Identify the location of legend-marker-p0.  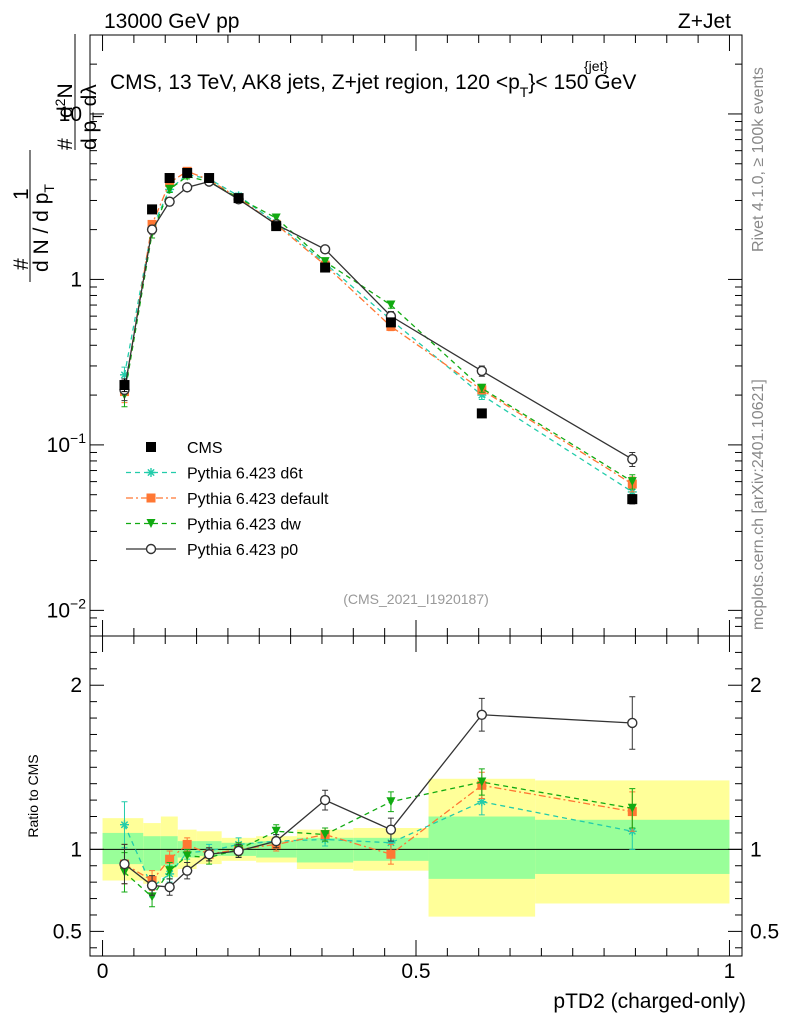
(151, 549).